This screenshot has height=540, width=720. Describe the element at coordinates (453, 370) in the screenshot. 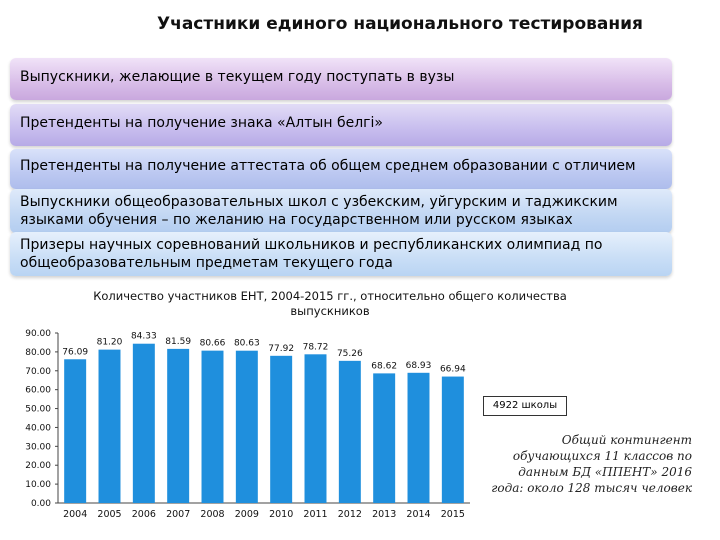

I see `data-label: 66.94` at that location.